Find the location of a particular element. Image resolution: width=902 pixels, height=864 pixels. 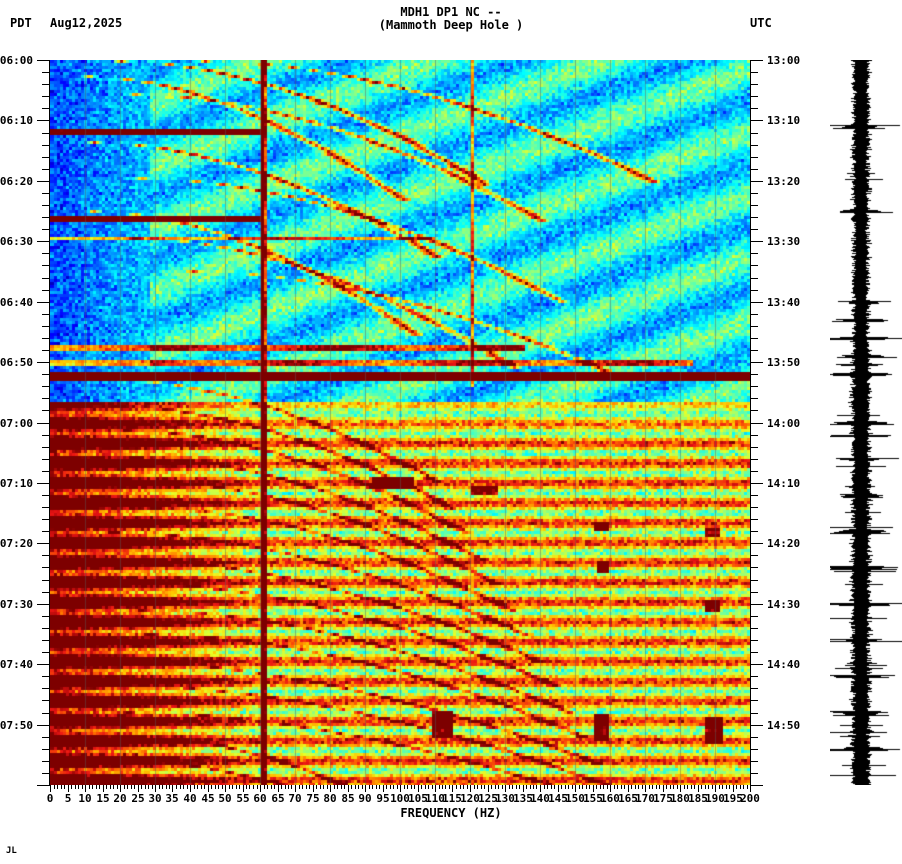

frequency-tick-label: 90 is located at coordinates (365, 798).